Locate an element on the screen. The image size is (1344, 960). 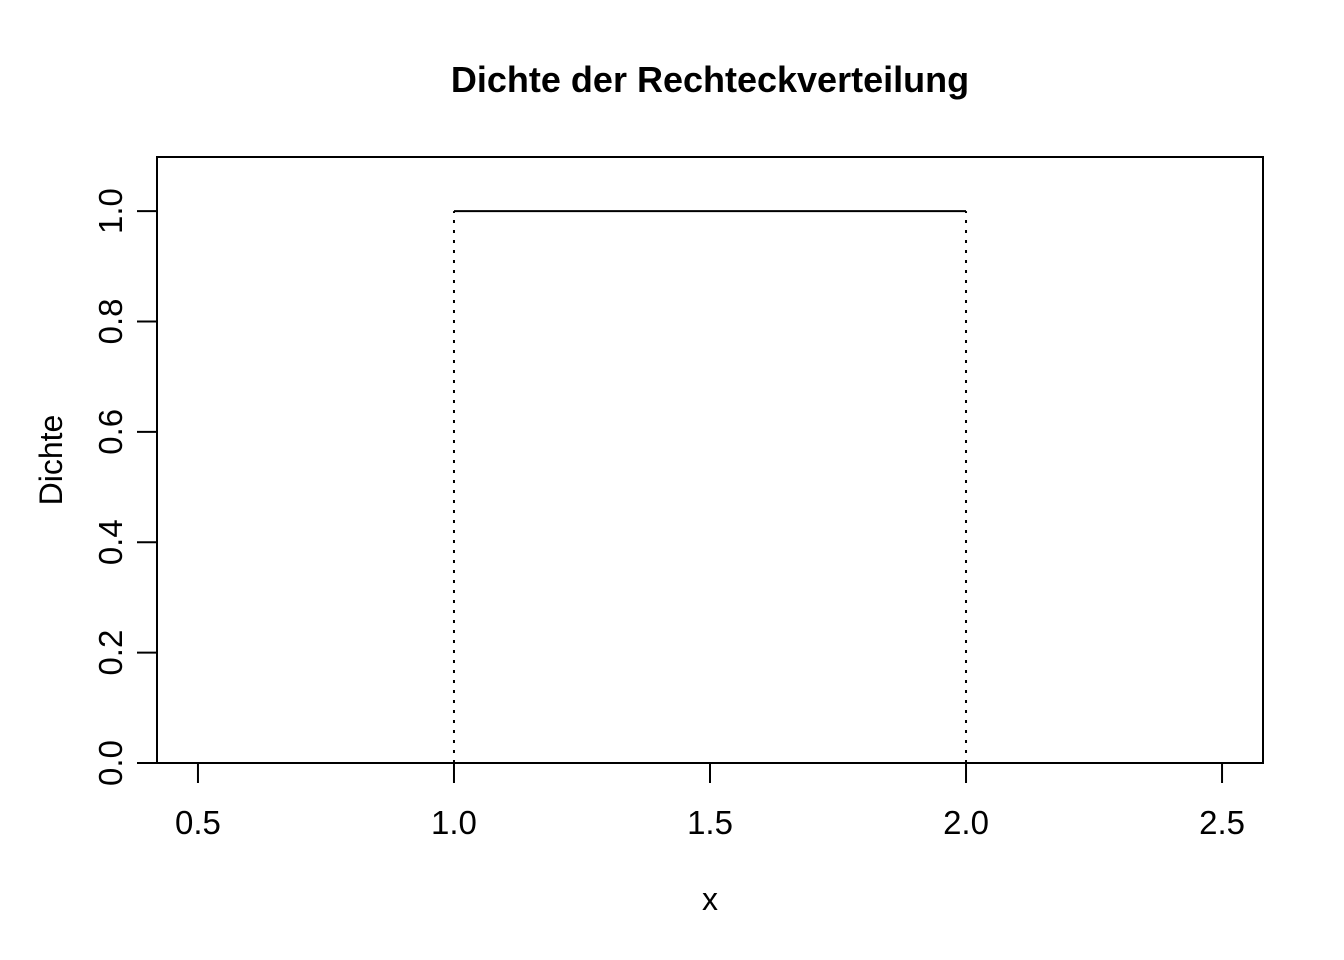
x-axis: 0.5 1.0 1.5 2.0 2.5 is located at coordinates (710, 802).